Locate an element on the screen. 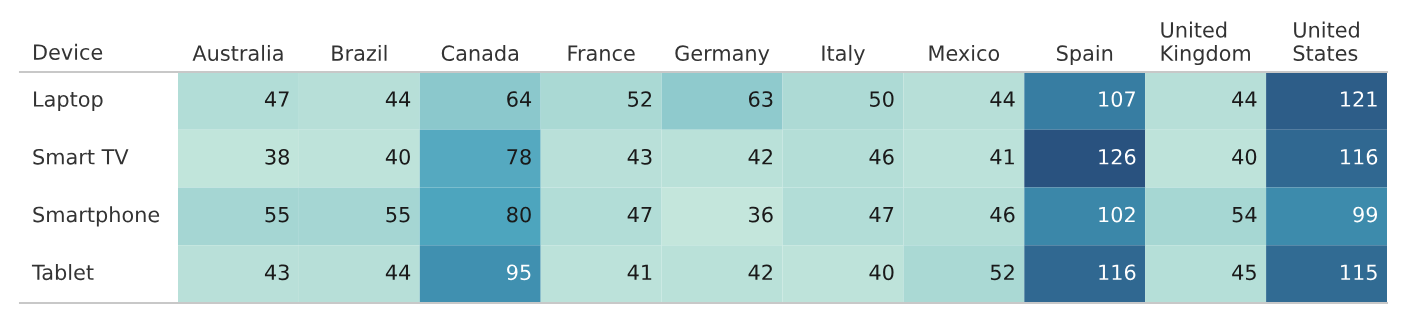 The image size is (1406, 336). x-tick-label: Germany is located at coordinates (722, 55).